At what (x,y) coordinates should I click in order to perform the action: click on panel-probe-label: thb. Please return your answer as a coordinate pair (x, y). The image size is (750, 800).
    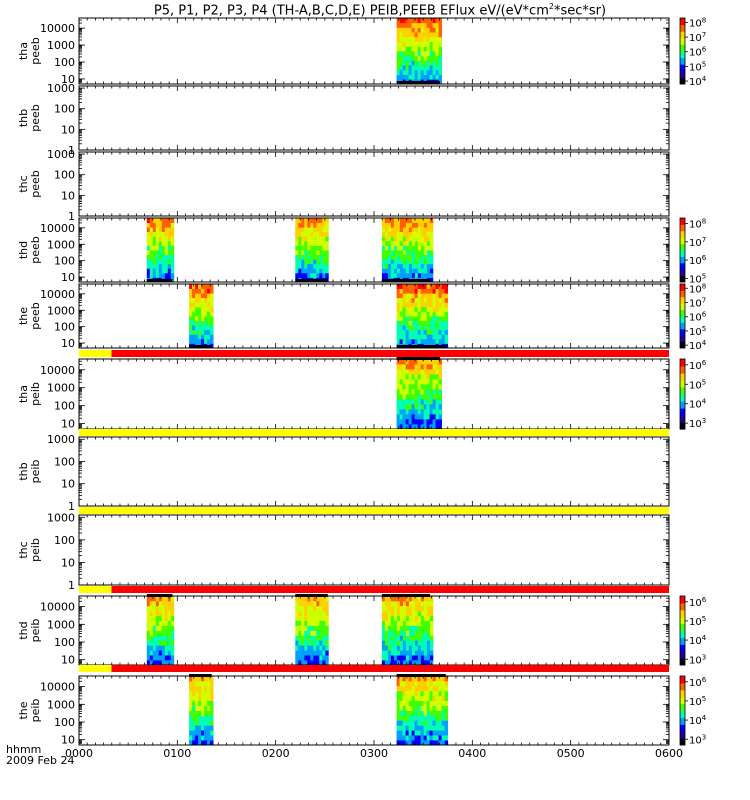
    Looking at the image, I should click on (23, 118).